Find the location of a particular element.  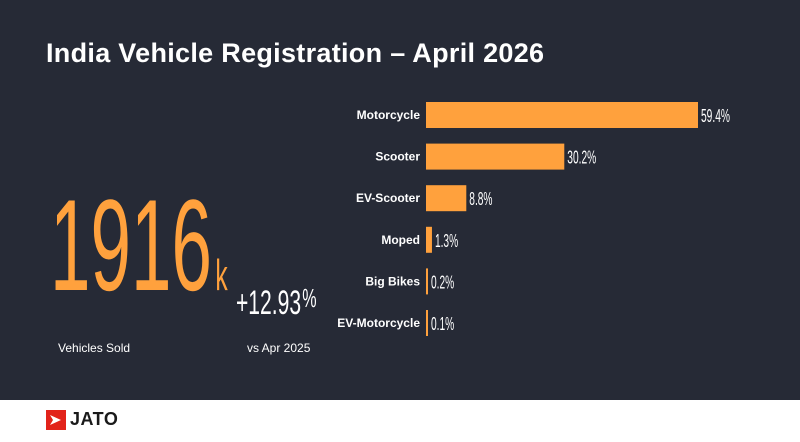

value-label: 0.1% is located at coordinates (442, 324).